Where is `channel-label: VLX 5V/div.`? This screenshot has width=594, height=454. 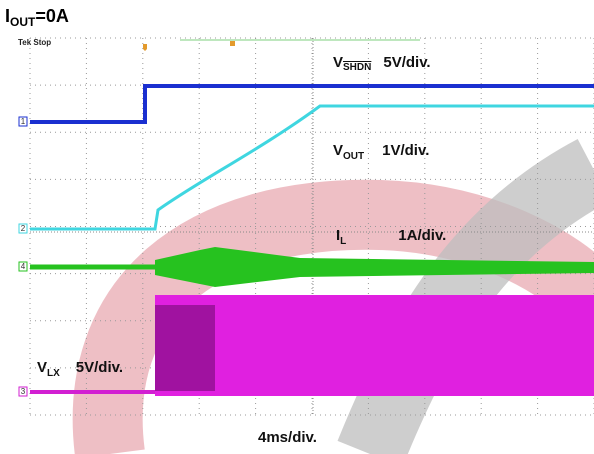
channel-label: VLX 5V/div. is located at coordinates (80, 369).